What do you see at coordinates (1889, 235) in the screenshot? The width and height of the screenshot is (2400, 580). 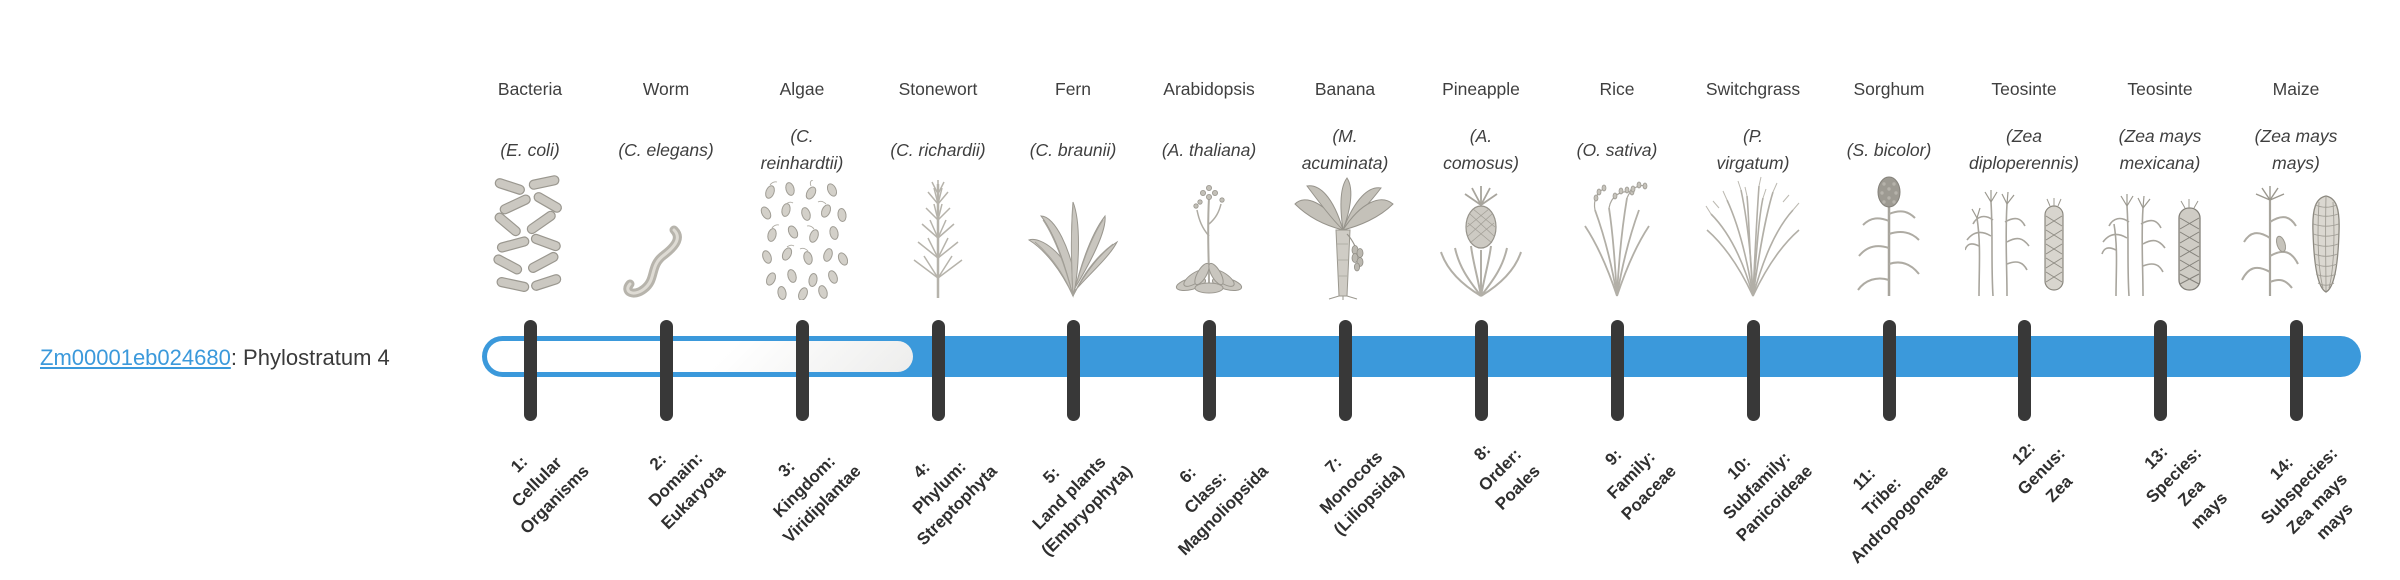 I see `sorghum-icon` at bounding box center [1889, 235].